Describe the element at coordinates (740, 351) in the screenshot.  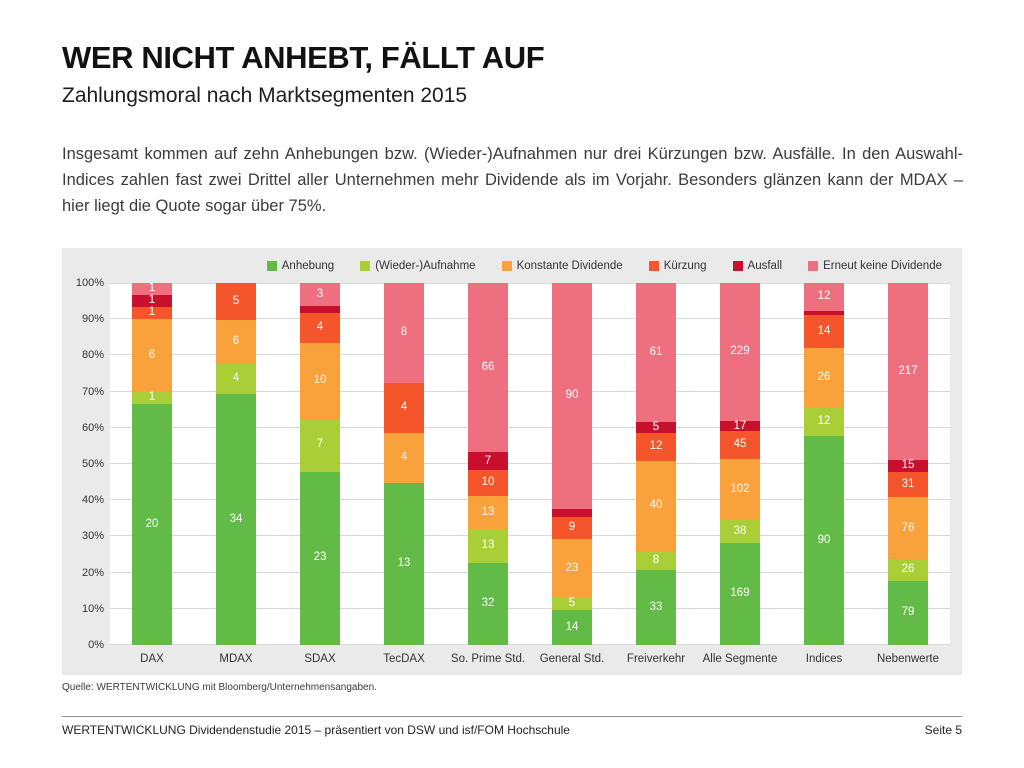
I see `bar-value-label: 229` at that location.